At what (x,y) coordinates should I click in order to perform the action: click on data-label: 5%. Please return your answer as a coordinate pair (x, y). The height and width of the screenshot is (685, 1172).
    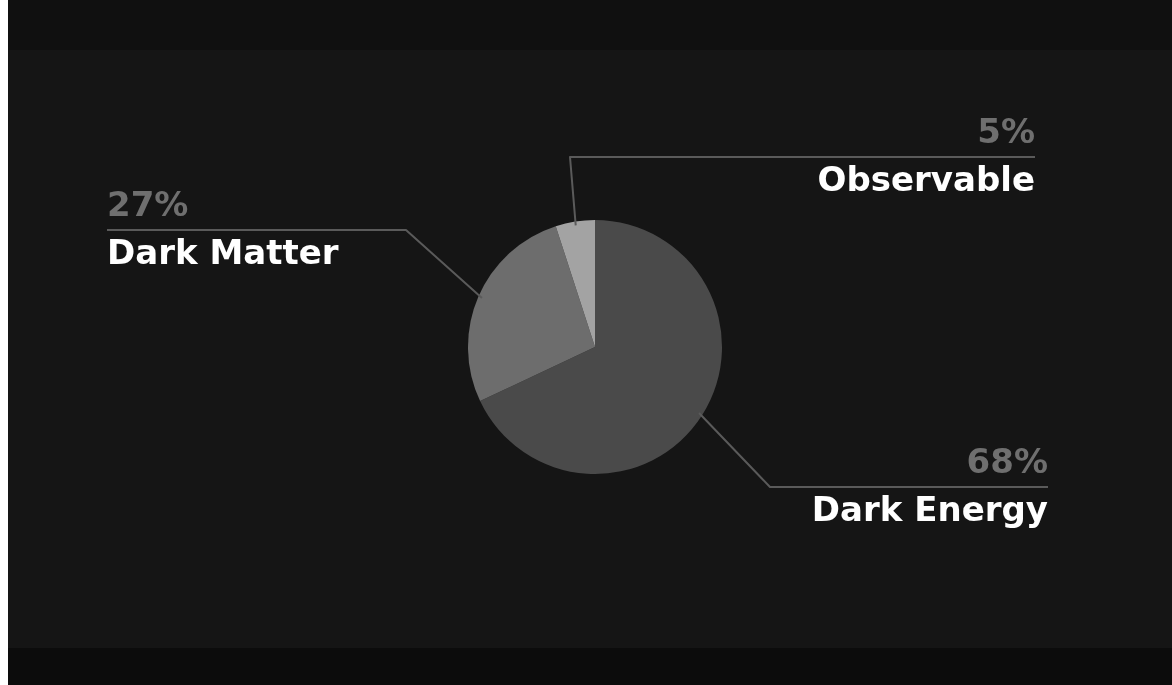
    Looking at the image, I should click on (1006, 130).